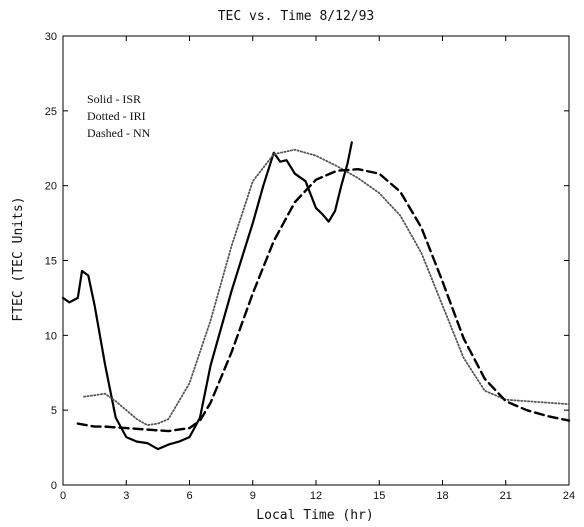 The image size is (584, 527). Describe the element at coordinates (569, 496) in the screenshot. I see `x-tick-label: 24` at that location.